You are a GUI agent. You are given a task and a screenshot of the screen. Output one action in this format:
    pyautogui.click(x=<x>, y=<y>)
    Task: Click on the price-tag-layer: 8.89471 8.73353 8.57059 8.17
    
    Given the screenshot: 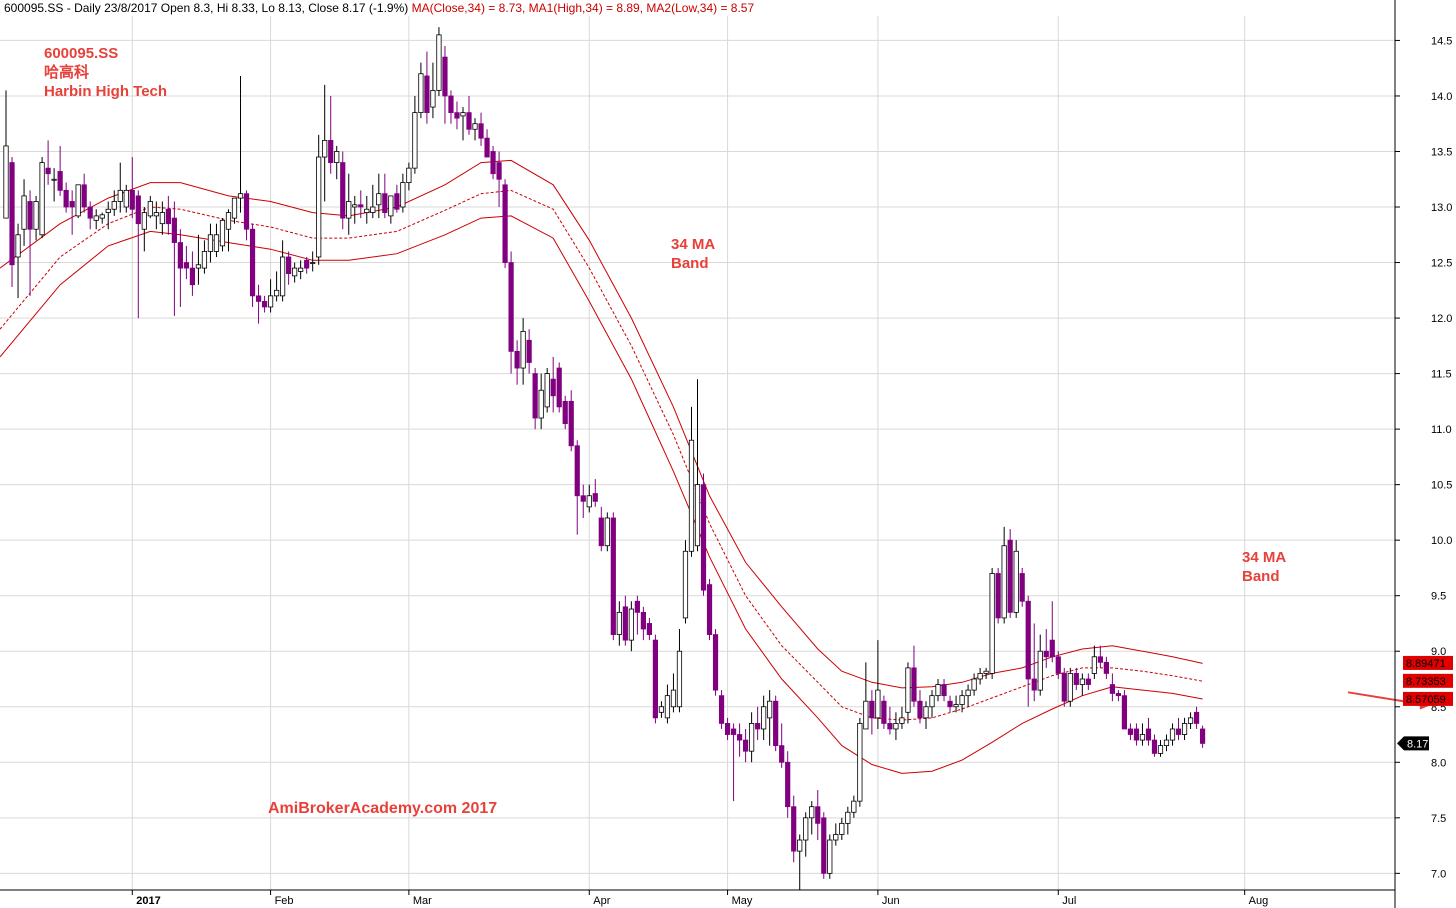 What is the action you would take?
    pyautogui.click(x=1425, y=703)
    